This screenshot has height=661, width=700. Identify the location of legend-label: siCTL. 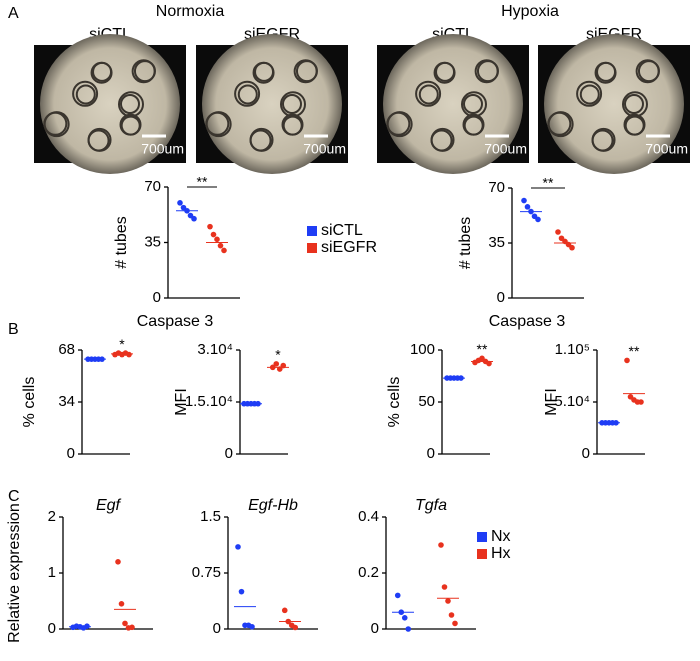
(342, 230).